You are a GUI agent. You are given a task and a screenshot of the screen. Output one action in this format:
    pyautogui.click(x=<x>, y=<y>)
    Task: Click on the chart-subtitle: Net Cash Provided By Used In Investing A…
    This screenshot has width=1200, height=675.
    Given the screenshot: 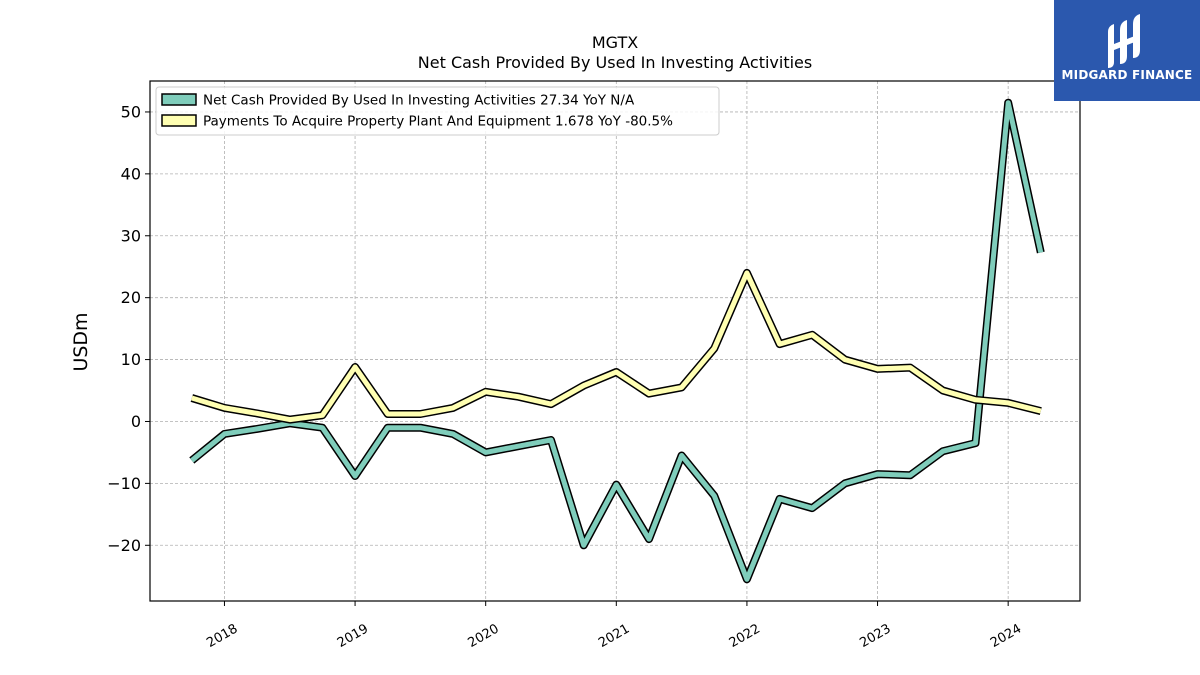 What is the action you would take?
    pyautogui.click(x=615, y=62)
    